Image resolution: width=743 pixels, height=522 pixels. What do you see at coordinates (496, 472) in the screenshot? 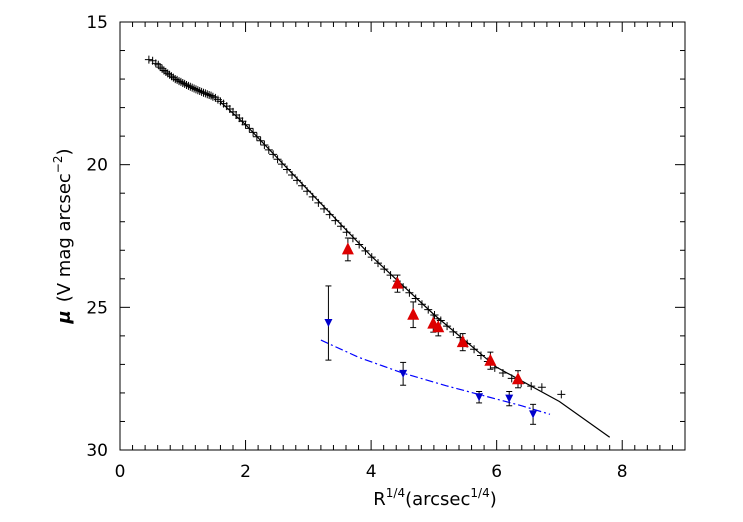
I see `x-tick-label: 6` at bounding box center [496, 472].